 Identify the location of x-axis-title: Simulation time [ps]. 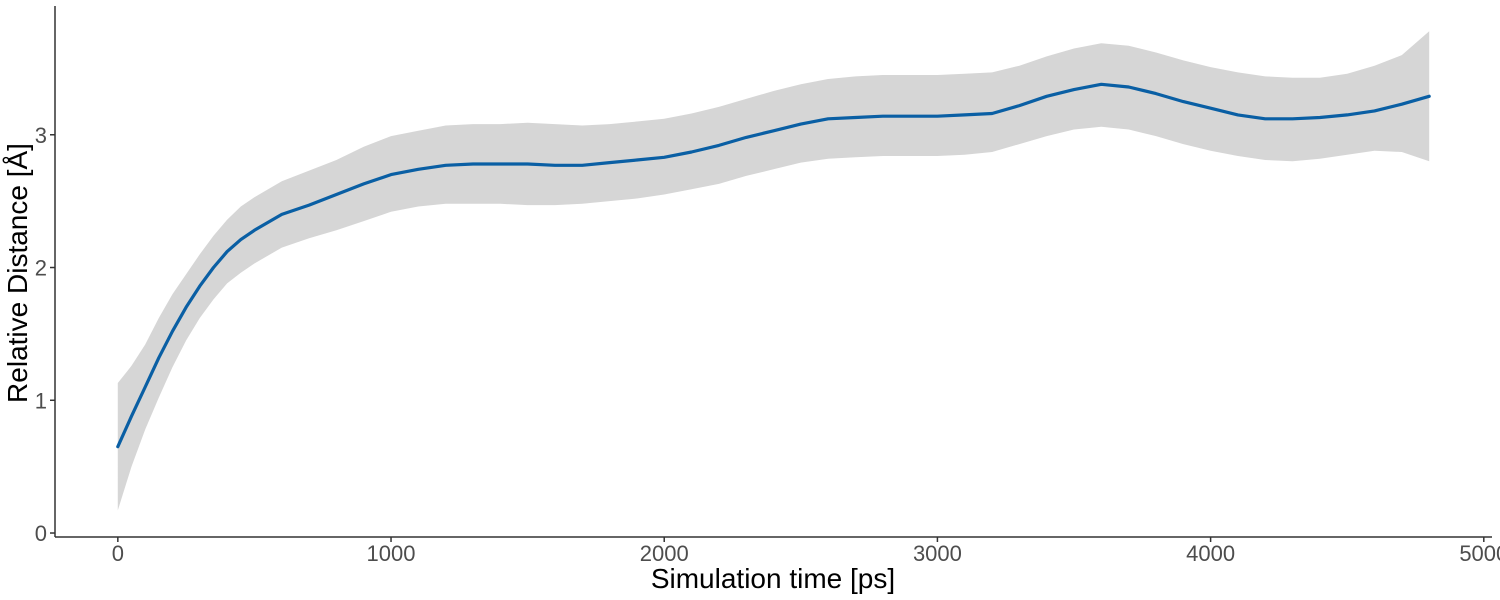
(773, 578).